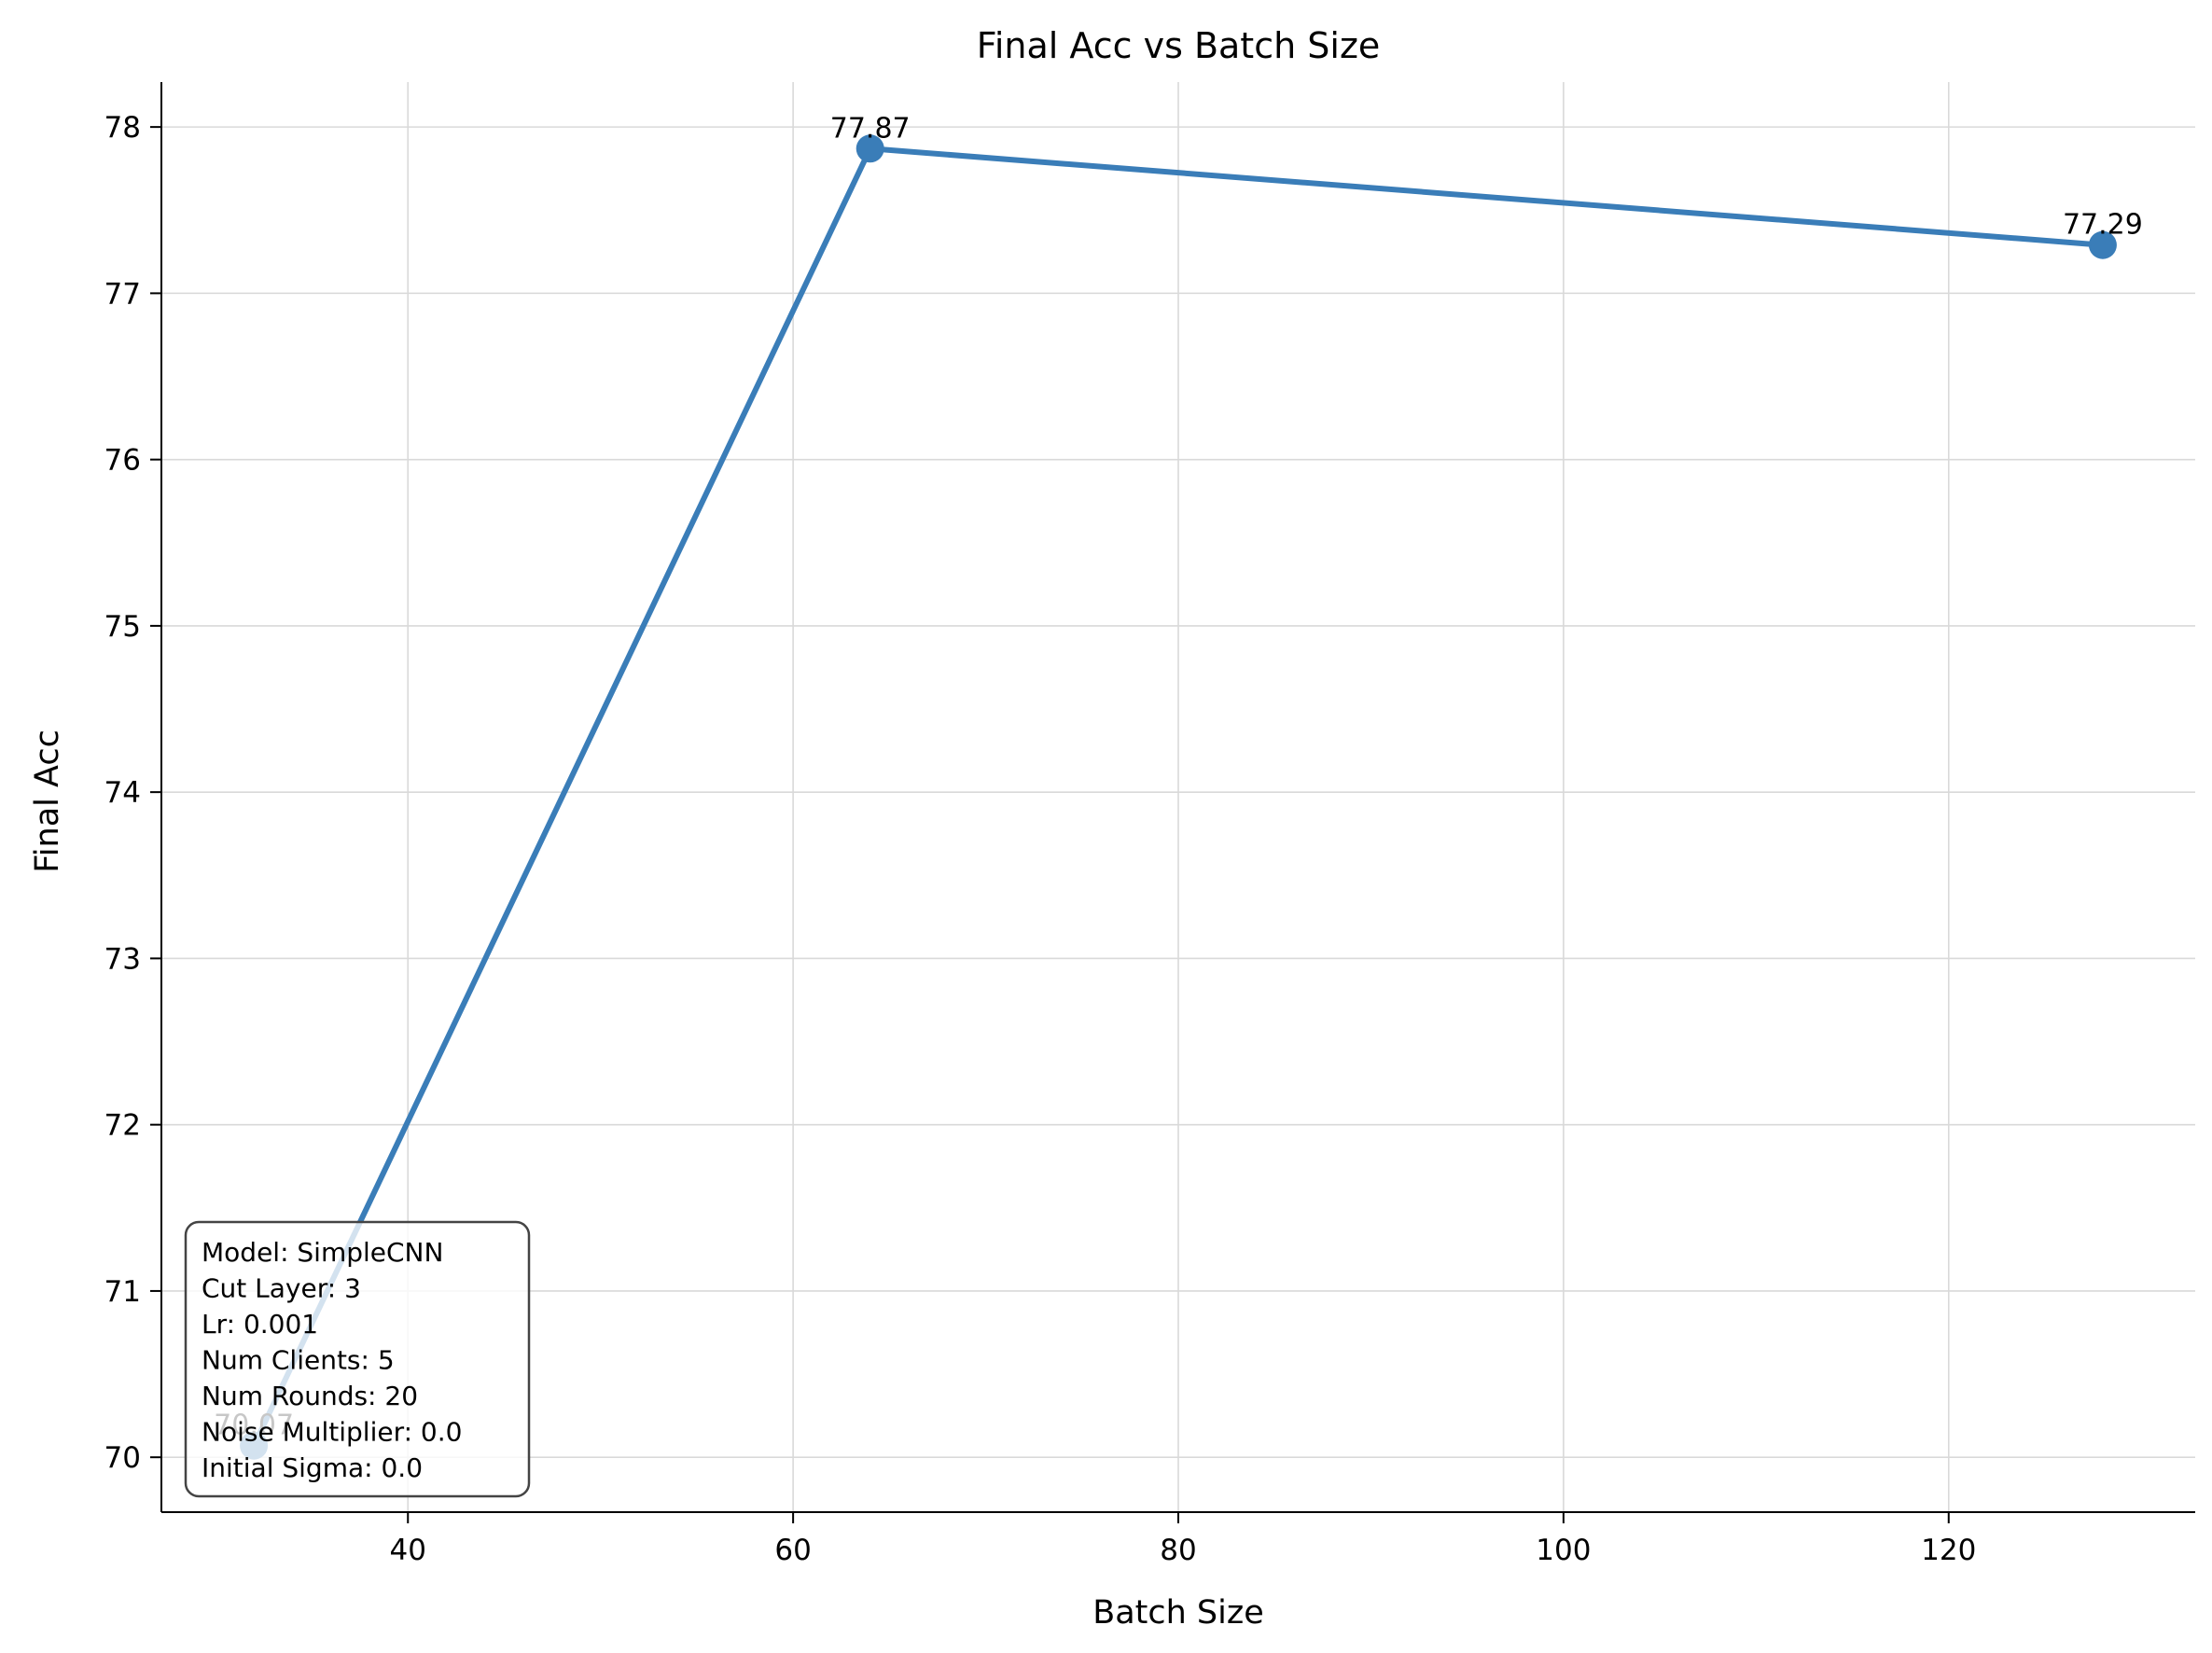 The width and height of the screenshot is (2212, 1653). What do you see at coordinates (408, 1550) in the screenshot?
I see `x-tick-label: 40` at bounding box center [408, 1550].